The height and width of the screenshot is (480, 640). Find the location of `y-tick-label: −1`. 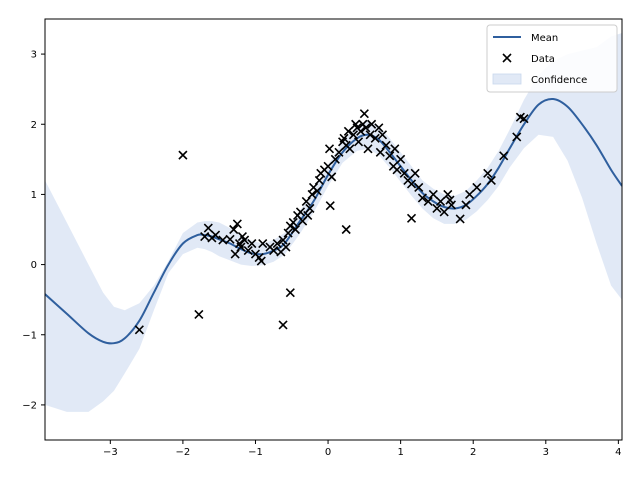

y-tick-label: −1 is located at coordinates (29, 335).